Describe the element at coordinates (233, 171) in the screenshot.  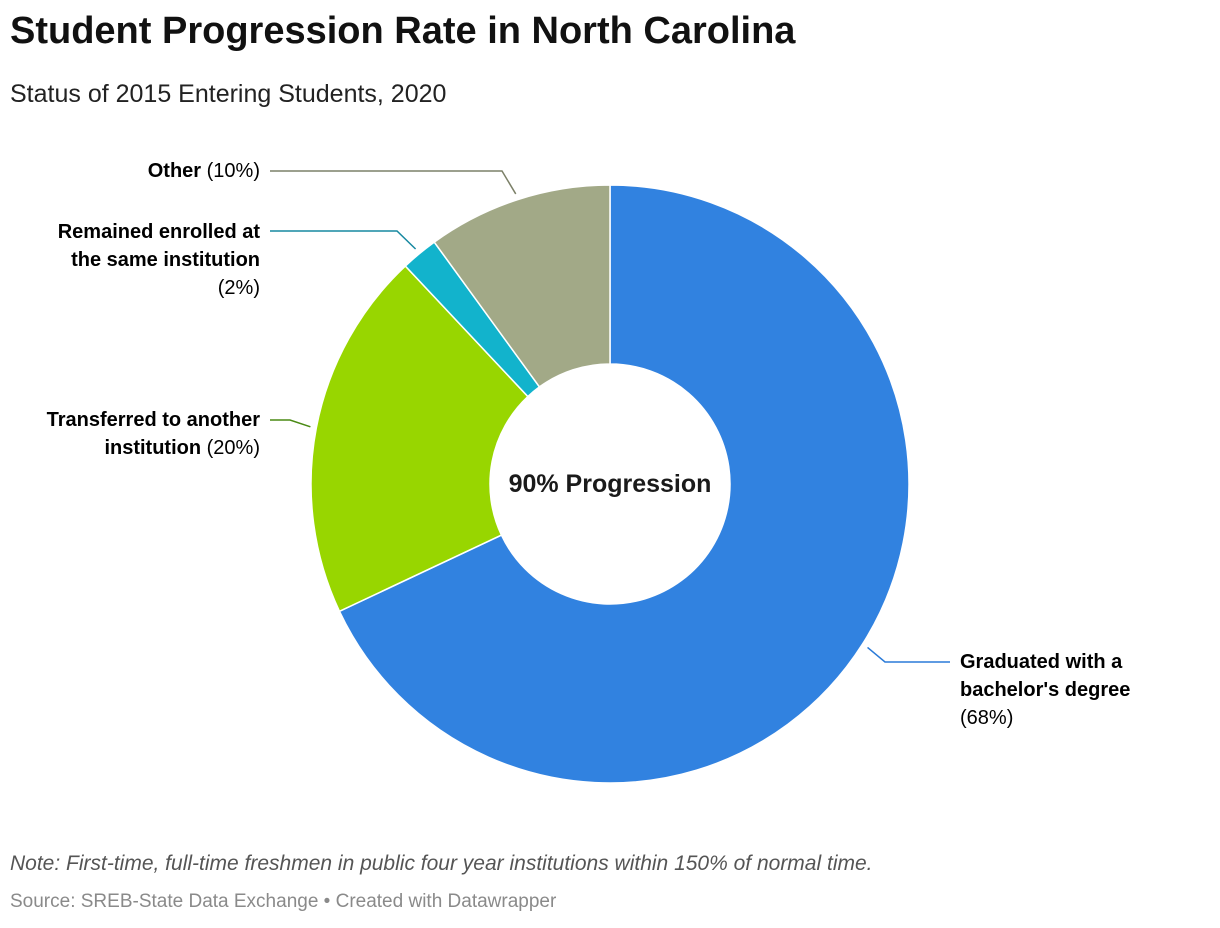
I see `label-other-pct: (10%)` at that location.